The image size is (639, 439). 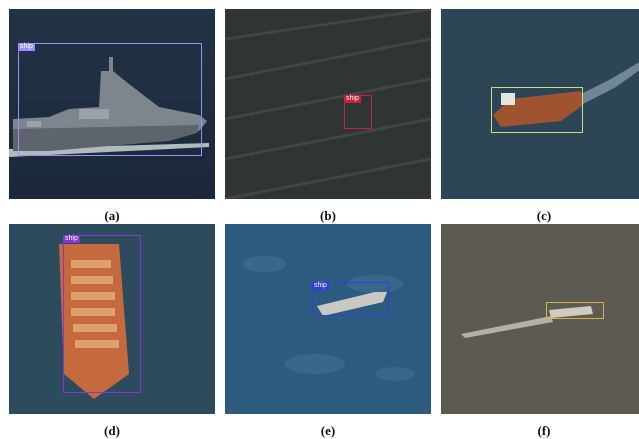 I want to click on open-sea-image, so click(x=328, y=104).